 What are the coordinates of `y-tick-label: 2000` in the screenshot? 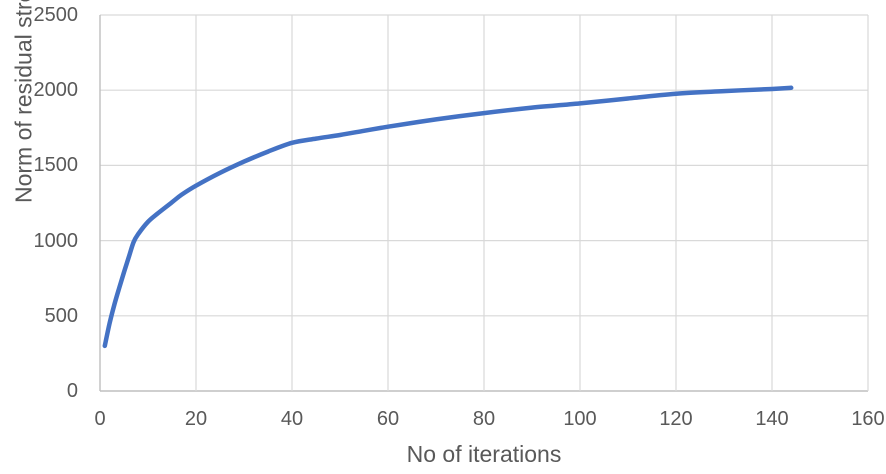 It's located at (56, 90).